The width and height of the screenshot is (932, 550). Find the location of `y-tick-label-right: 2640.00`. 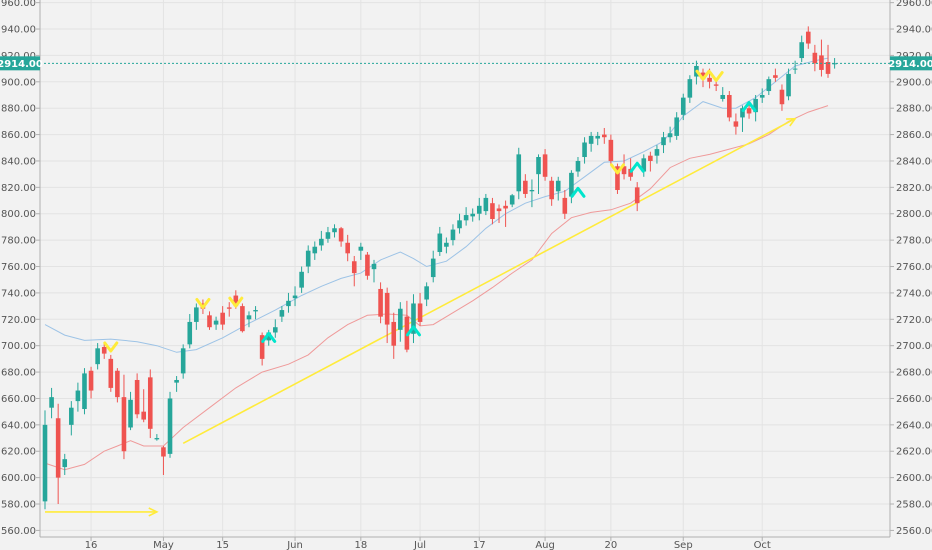

y-tick-label-right: 2640.00 is located at coordinates (914, 425).